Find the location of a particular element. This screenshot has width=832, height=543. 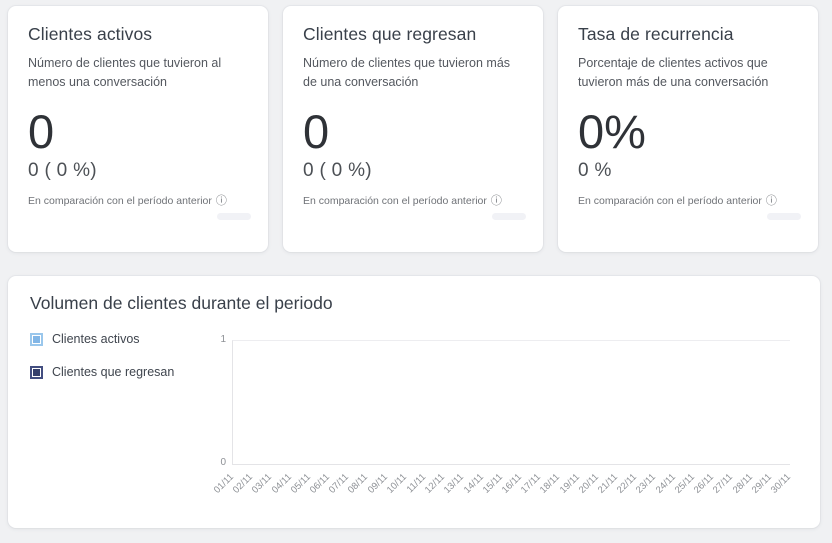

x-tick-label: 12/11 is located at coordinates (435, 483).